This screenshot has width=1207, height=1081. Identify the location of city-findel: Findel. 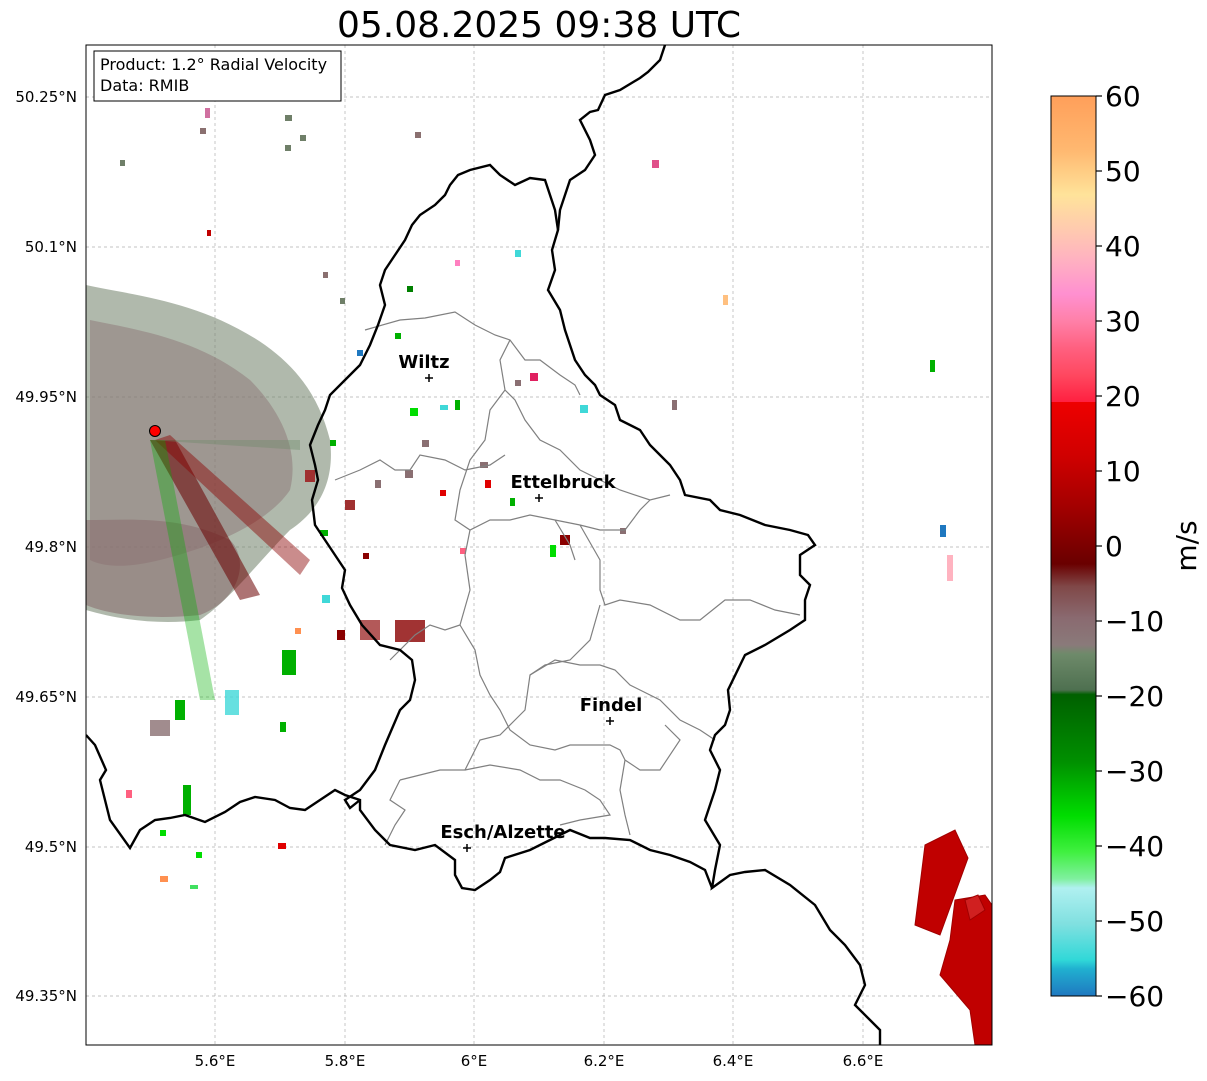
(611, 710).